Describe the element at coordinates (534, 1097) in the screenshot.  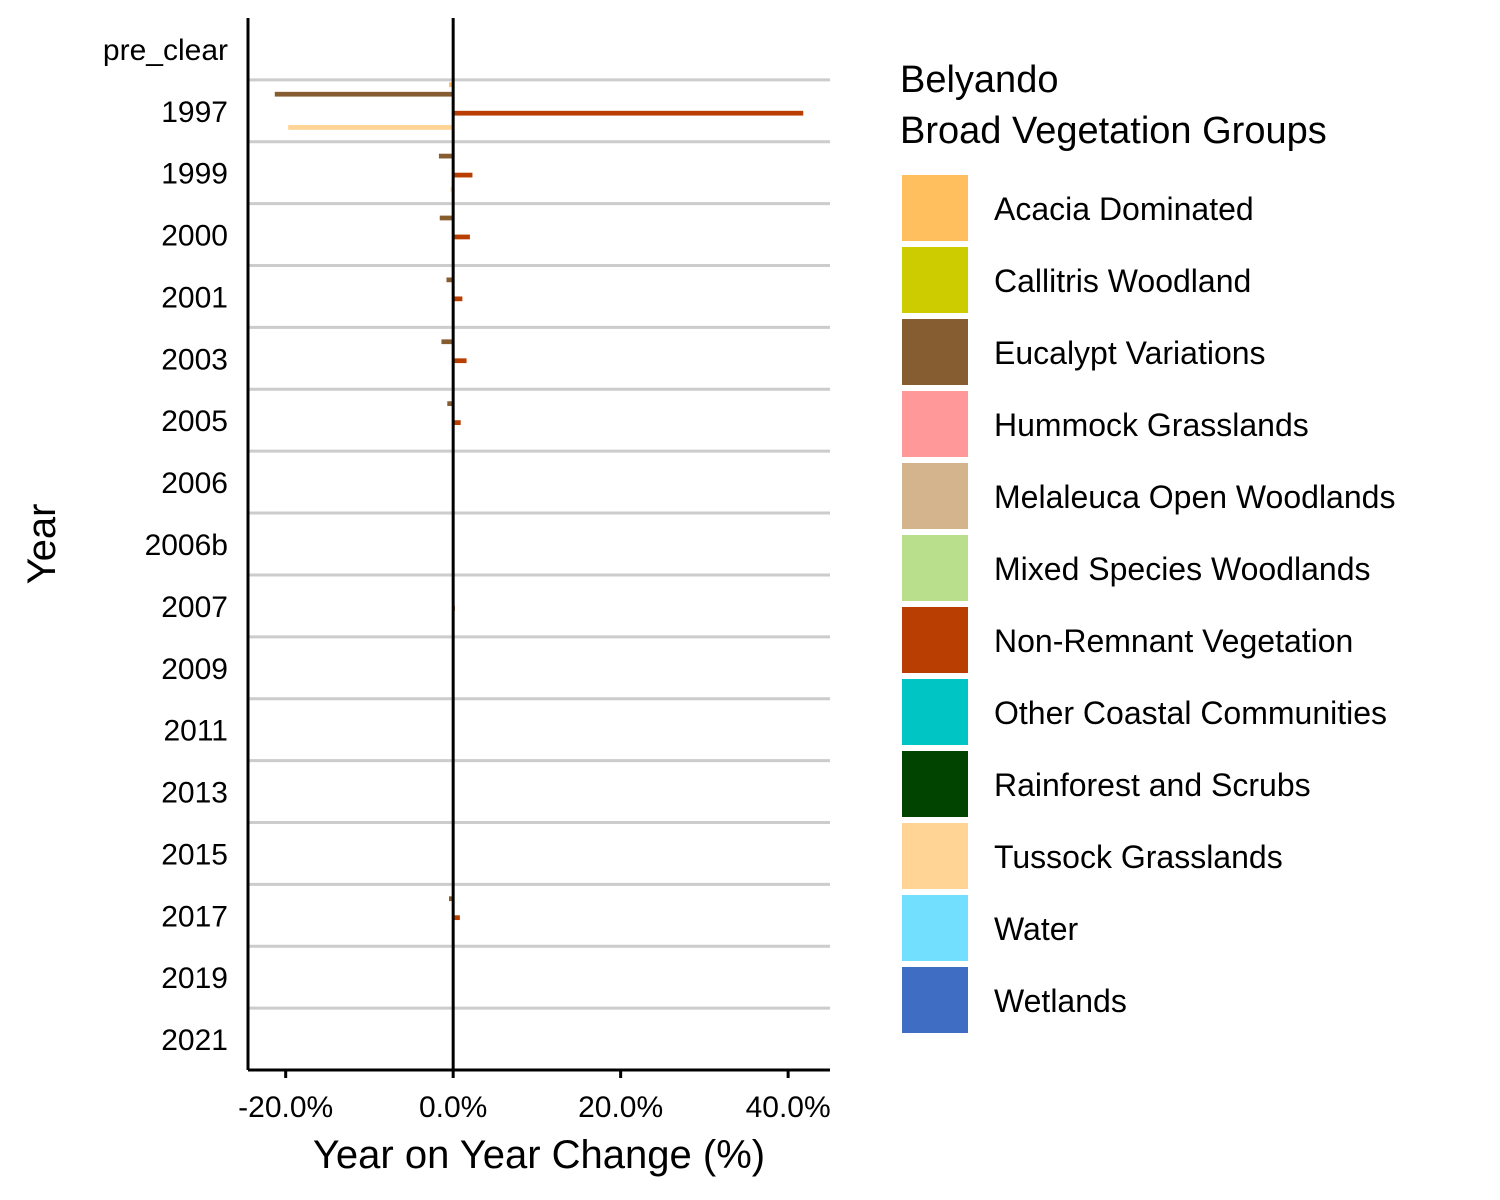
I see `x-ticks: -20.0% 0.0% 20.0% 40.0%` at that location.